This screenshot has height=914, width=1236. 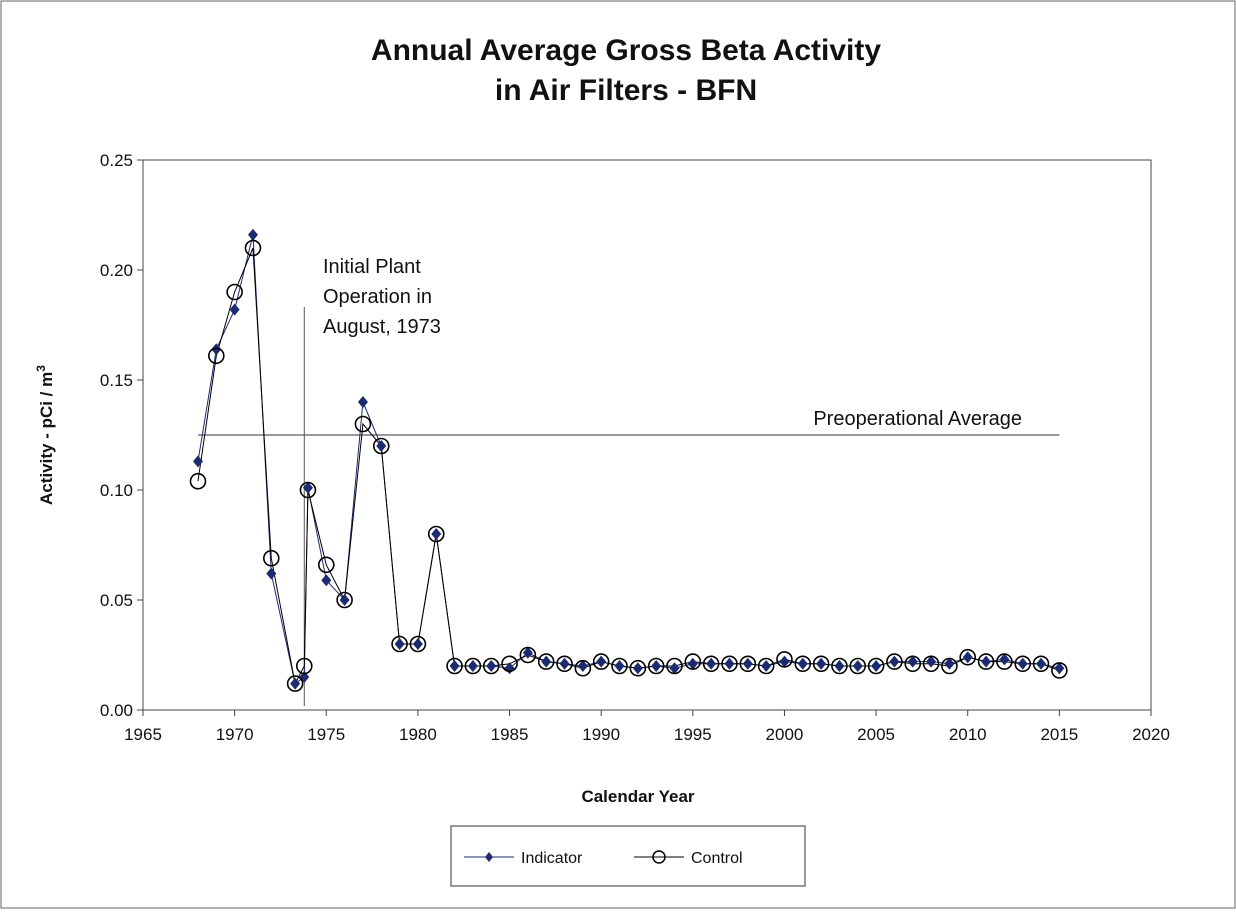 What do you see at coordinates (626, 90) in the screenshot?
I see `chart-title: in Air Filters - BFN` at bounding box center [626, 90].